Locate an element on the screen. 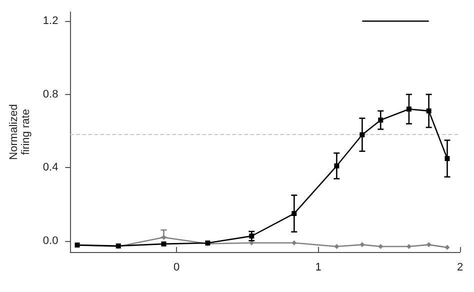 The width and height of the screenshot is (474, 292). y-tick-label: 0.8 is located at coordinates (50, 94).